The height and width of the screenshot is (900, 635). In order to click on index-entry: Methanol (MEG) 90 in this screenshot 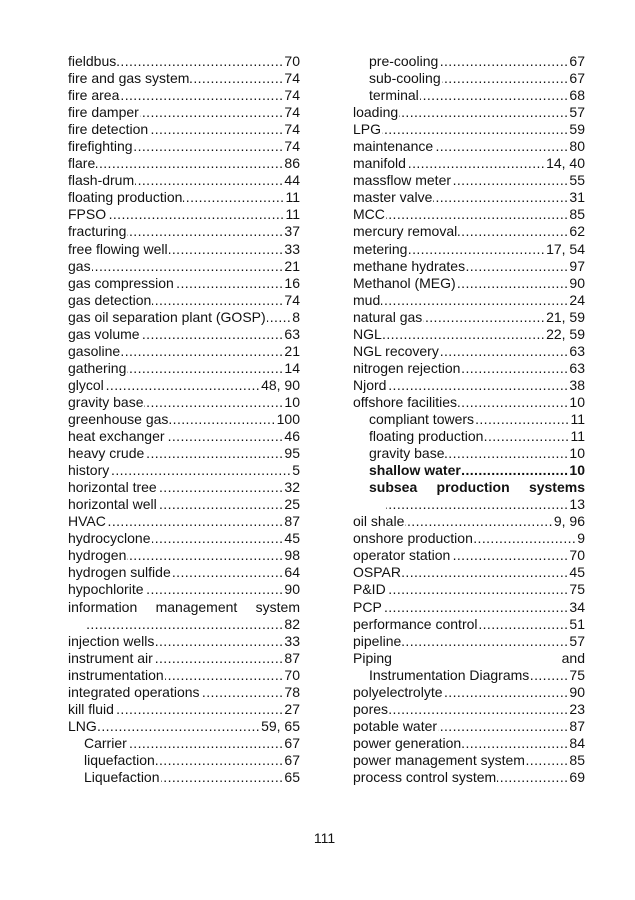, I will do `click(469, 283)`.